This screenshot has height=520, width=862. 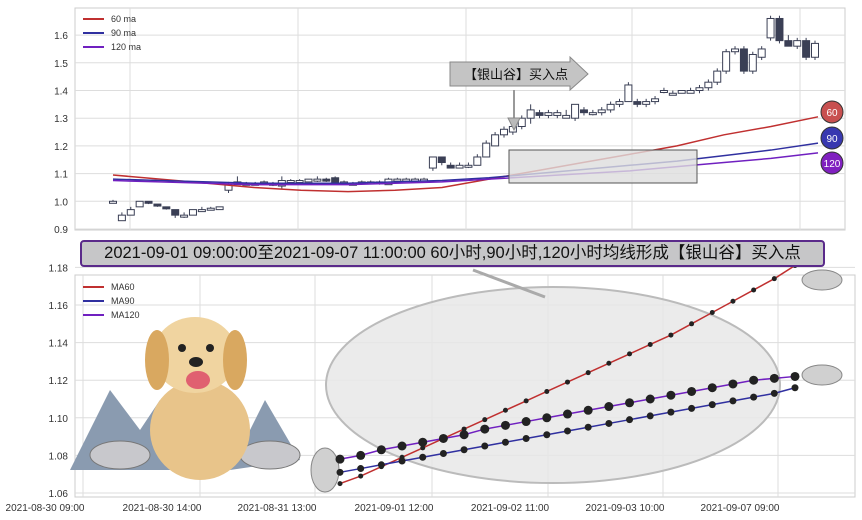 I want to click on x-tick-label: 2021-08-31 13:00, so click(x=277, y=508).